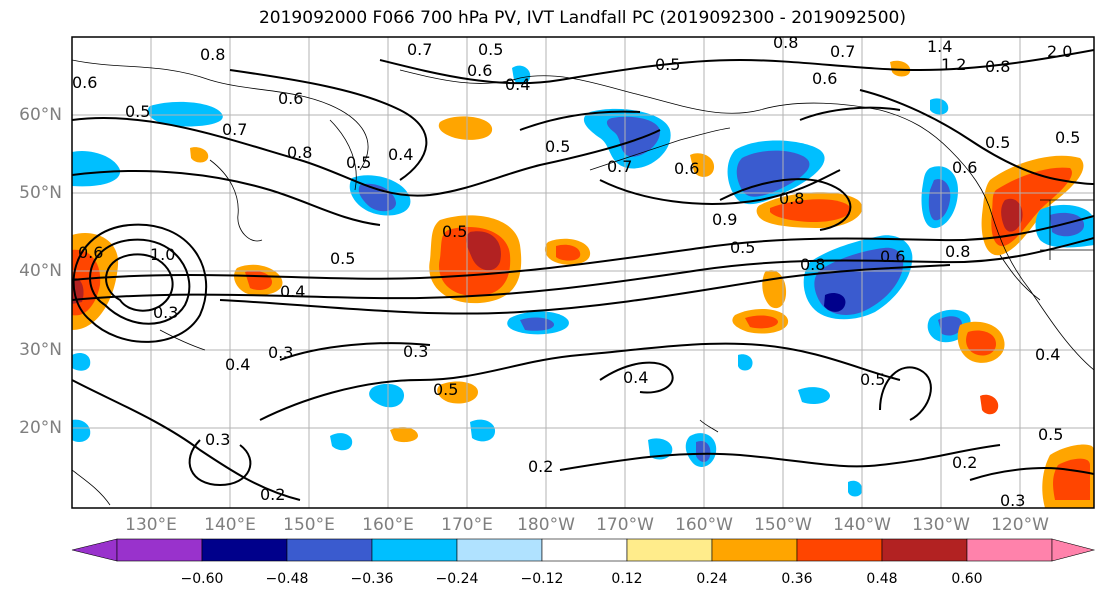 The height and width of the screenshot is (601, 1105). Describe the element at coordinates (953, 64) in the screenshot. I see `contour-label: 1.2` at that location.